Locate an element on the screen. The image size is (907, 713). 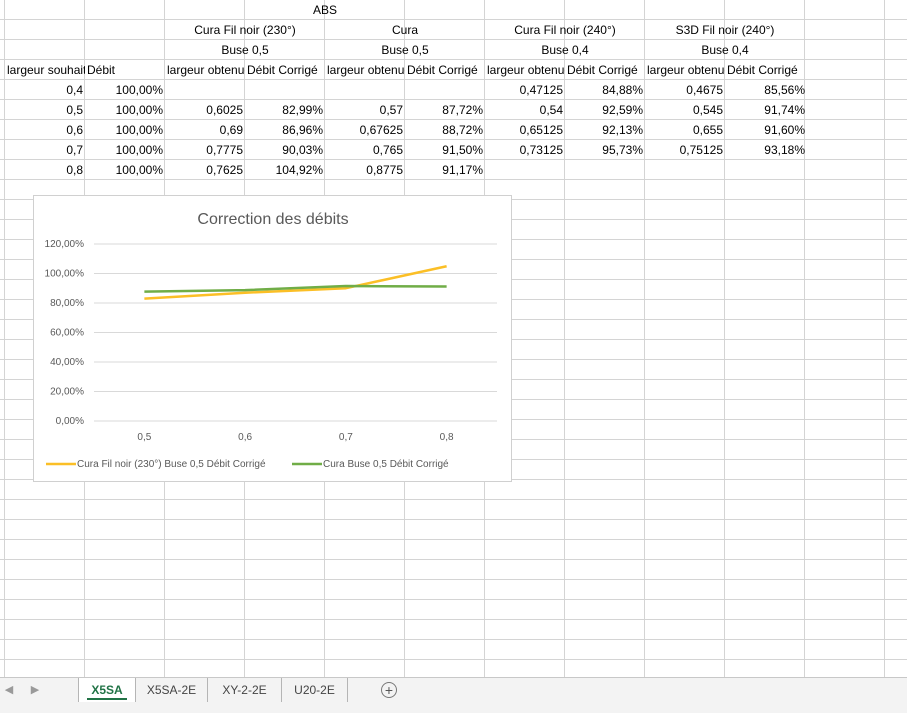
table-cell: 0,7625 is located at coordinates (224, 170).